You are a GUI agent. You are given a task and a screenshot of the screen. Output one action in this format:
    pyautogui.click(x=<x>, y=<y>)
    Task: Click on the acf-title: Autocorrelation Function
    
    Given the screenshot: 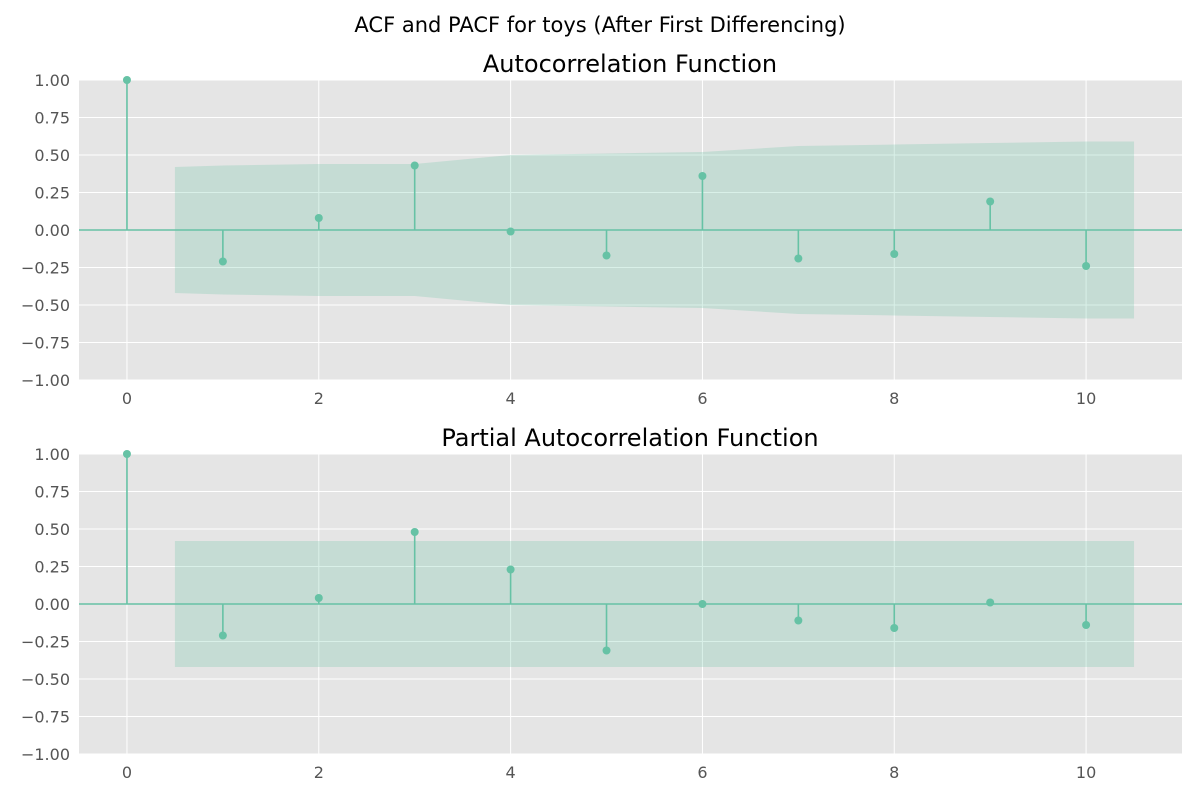 What is the action you would take?
    pyautogui.click(x=630, y=64)
    